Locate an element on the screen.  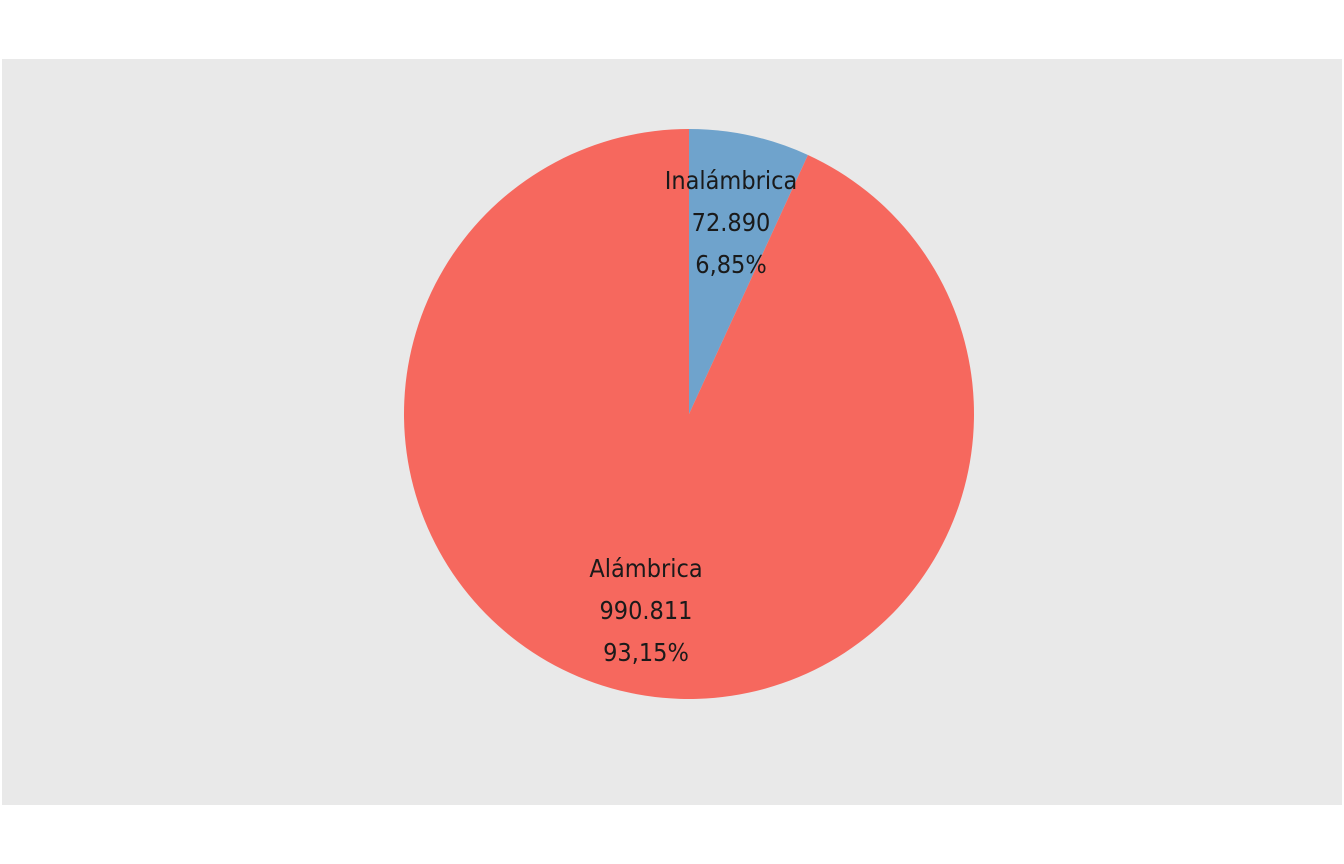
slice-label-inalambrica: Inalámbrica 72.890 6,85% is located at coordinates (731, 222).